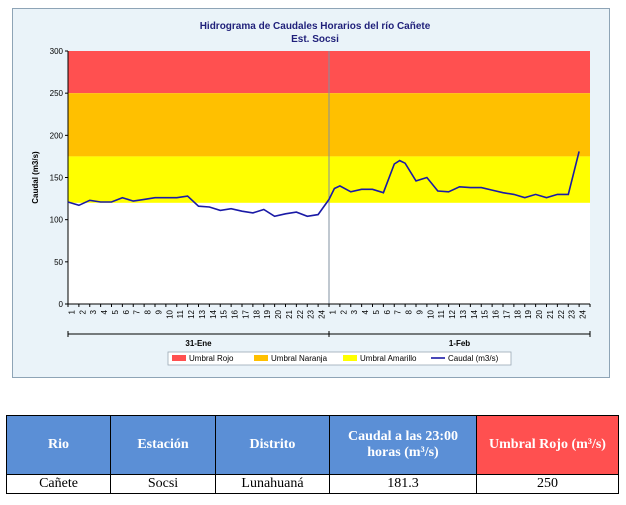 The width and height of the screenshot is (626, 505). Describe the element at coordinates (58, 445) in the screenshot. I see `header-rio: Rio` at that location.